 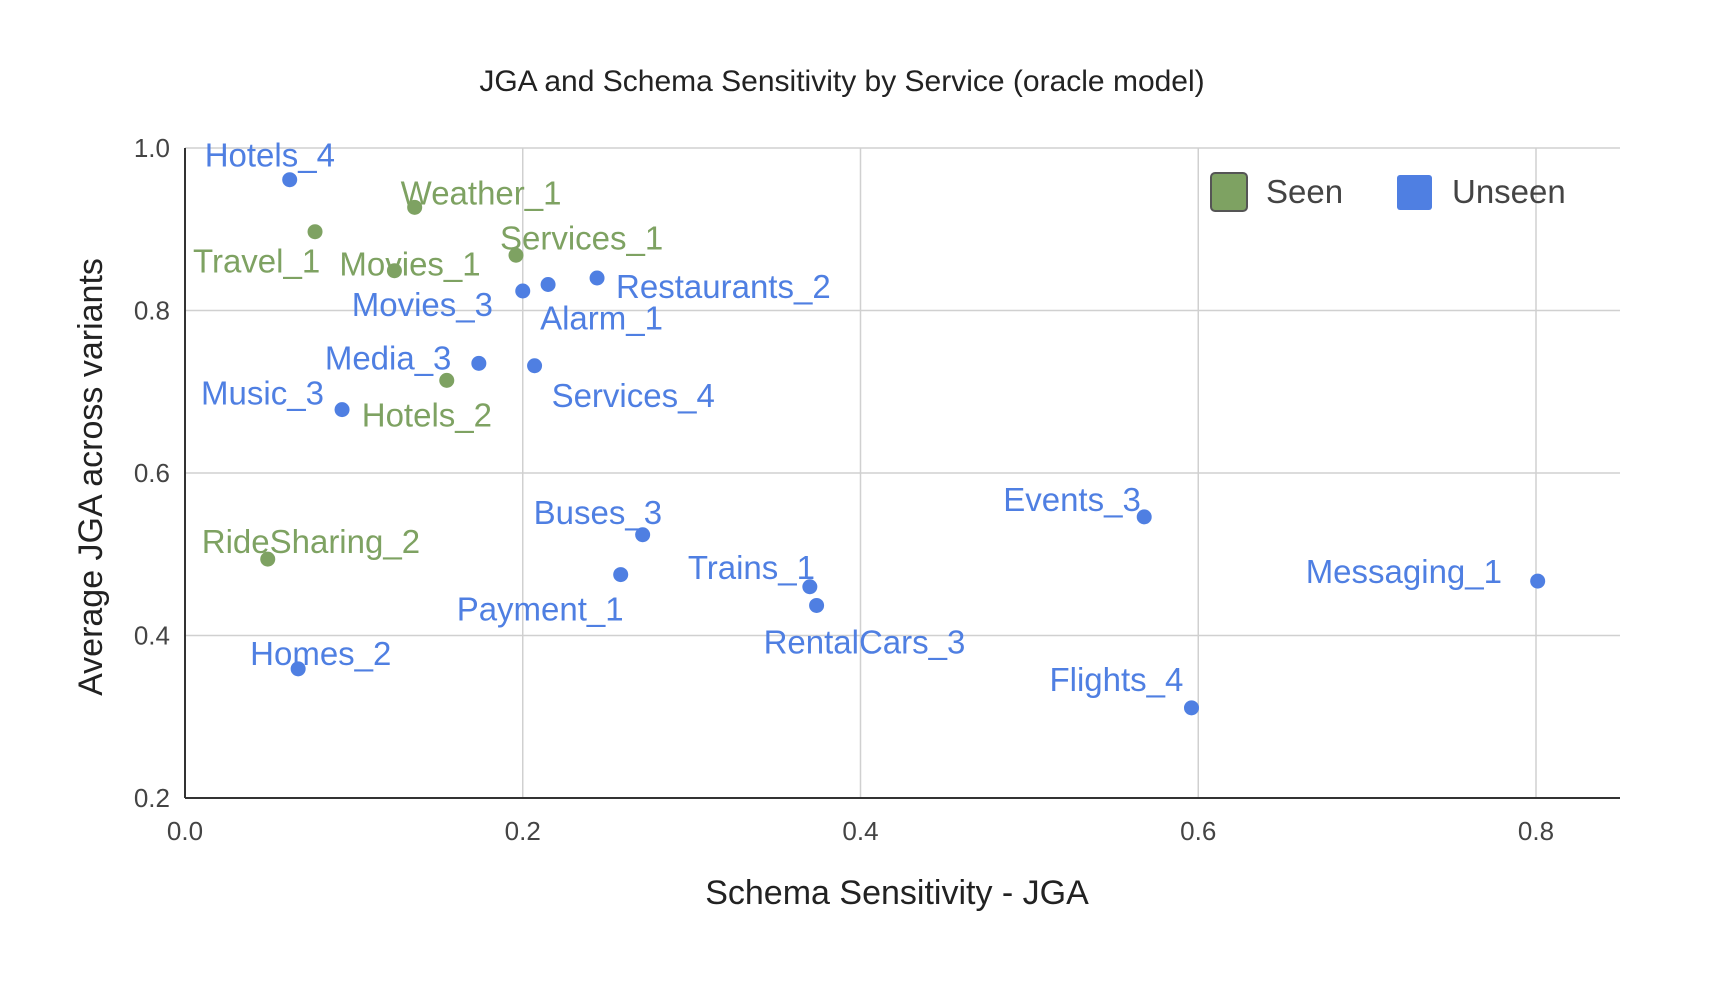 I want to click on point-label-alarm-1: Alarm_1, so click(x=601, y=318).